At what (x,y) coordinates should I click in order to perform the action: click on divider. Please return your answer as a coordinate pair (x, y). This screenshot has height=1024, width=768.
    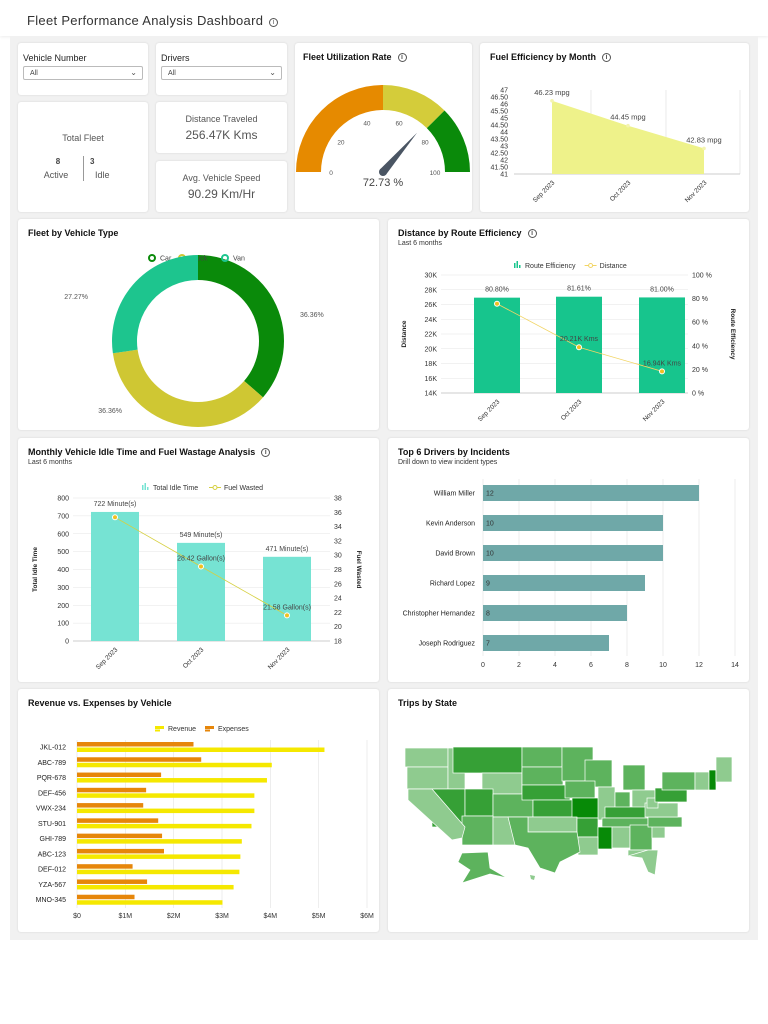
    Looking at the image, I should click on (83, 168).